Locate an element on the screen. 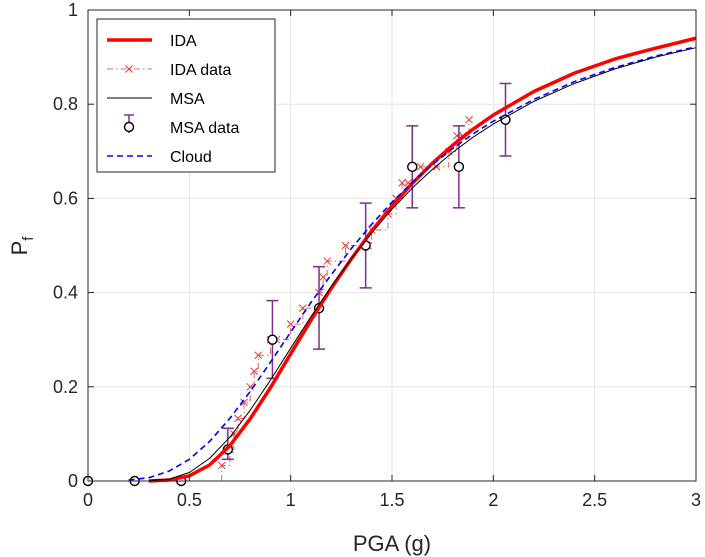 The width and height of the screenshot is (705, 557). x-tick-label: 2.5 is located at coordinates (594, 500).